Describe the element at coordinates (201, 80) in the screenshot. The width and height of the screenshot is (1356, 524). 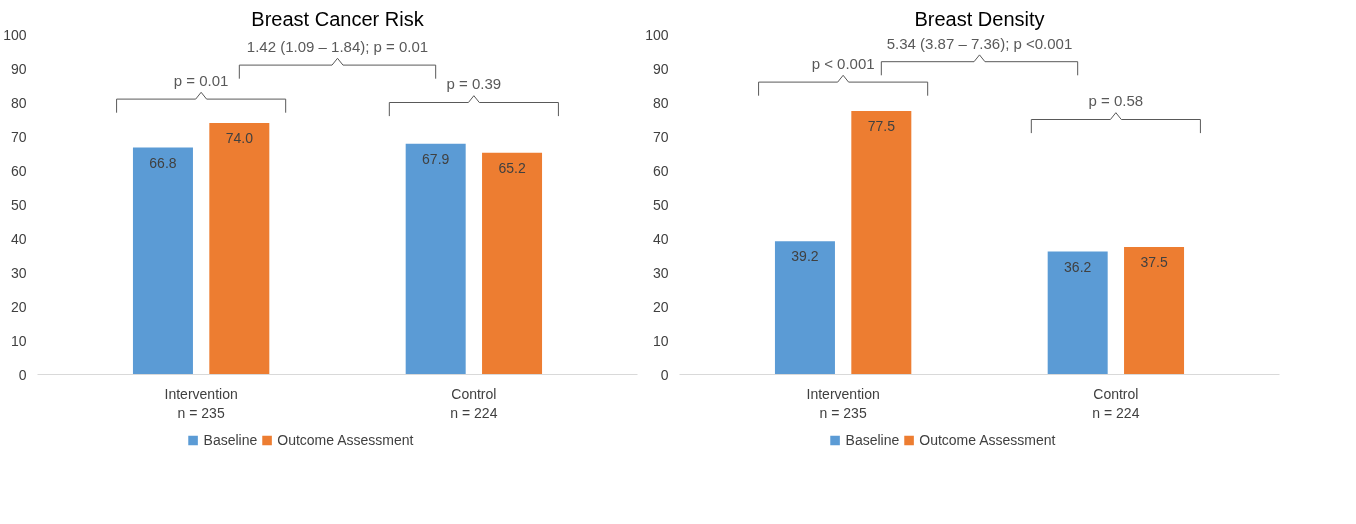
I see `annotation: p = 0.01` at that location.